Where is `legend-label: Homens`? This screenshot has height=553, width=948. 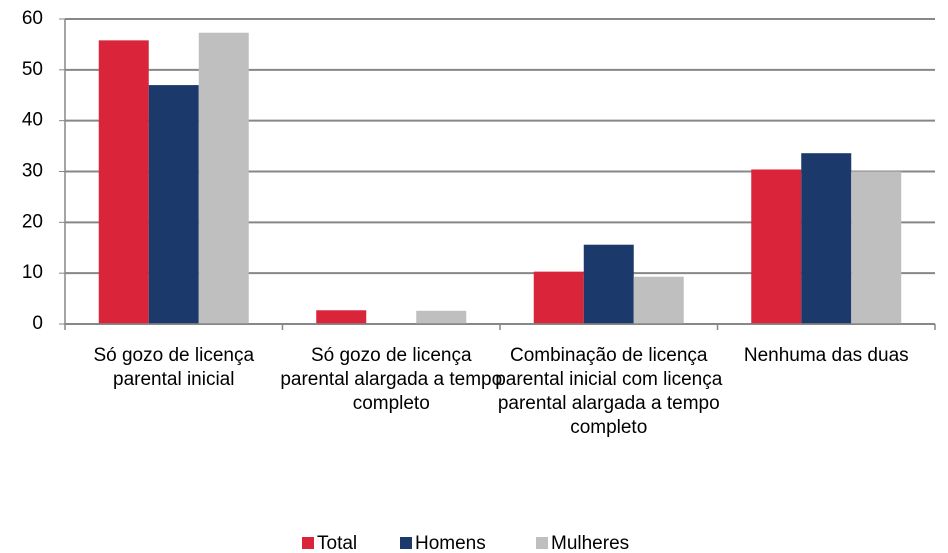 legend-label: Homens is located at coordinates (450, 543).